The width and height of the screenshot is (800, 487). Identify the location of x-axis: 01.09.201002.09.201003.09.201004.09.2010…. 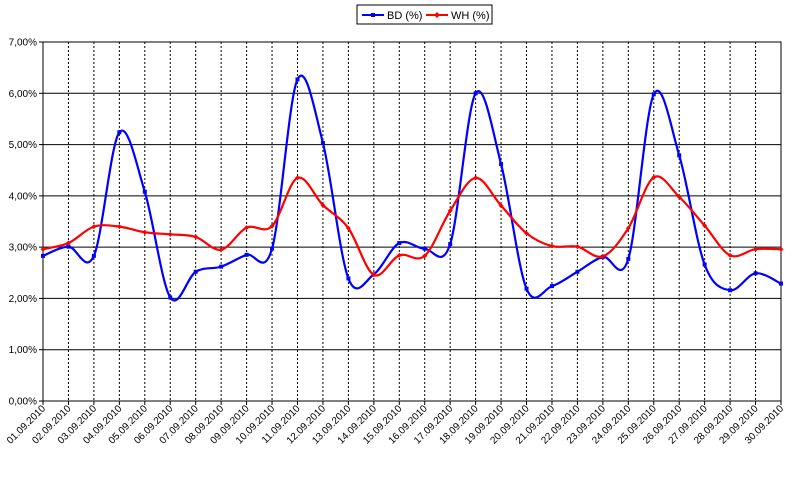
(395, 424).